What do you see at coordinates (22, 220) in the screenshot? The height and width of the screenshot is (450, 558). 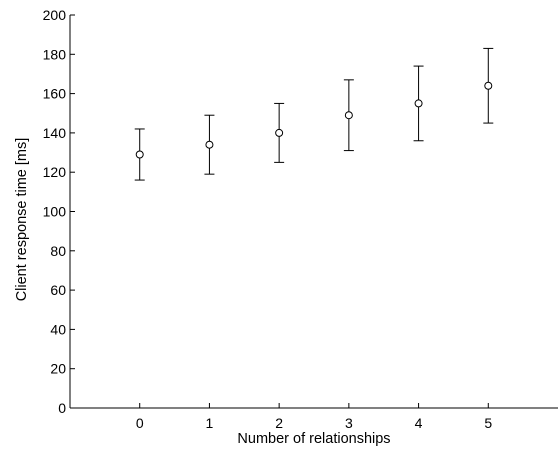 I see `y-axis-title: Client response time [ms]` at bounding box center [22, 220].